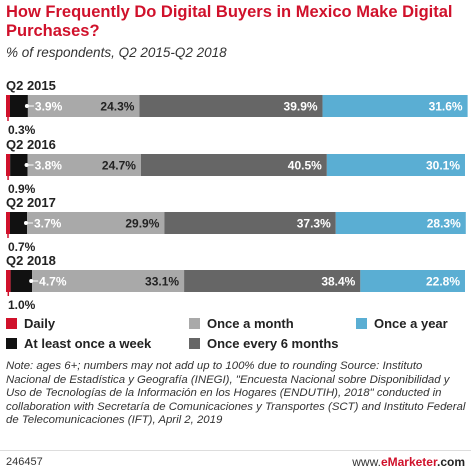 This screenshot has width=471, height=473. I want to click on bar-once-a-month-q2-2018, so click(108, 281).